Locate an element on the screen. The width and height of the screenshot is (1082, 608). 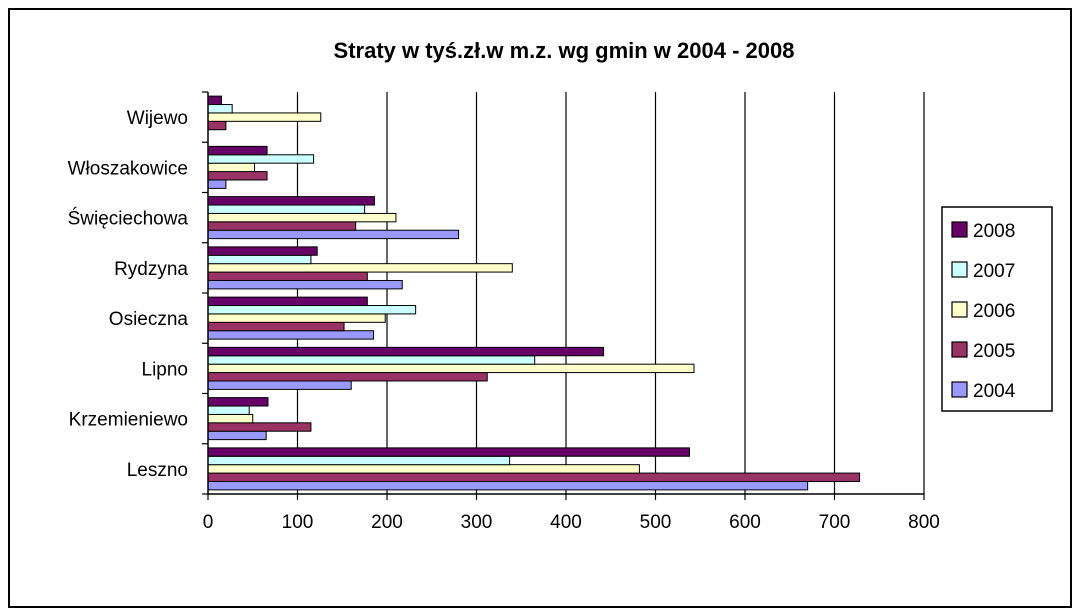
x-tick-label: 500 is located at coordinates (656, 522).